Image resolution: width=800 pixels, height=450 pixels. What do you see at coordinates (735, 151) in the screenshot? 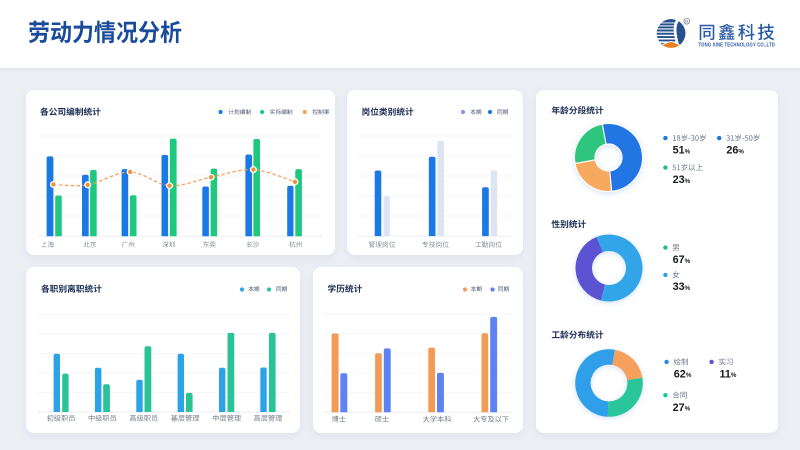
I see `svg-text: 26%` at bounding box center [735, 151].